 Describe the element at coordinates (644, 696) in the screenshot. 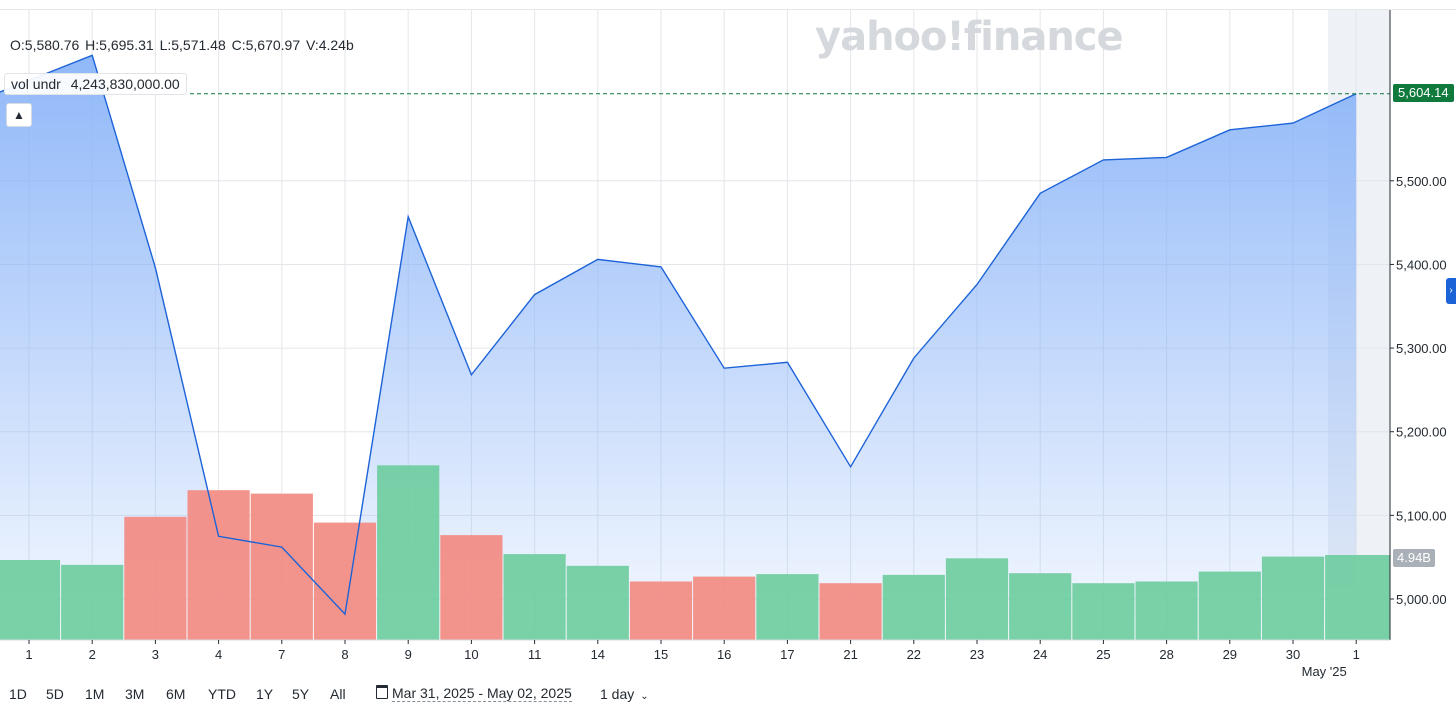

I see `chevron-down-icon: ⌄` at that location.